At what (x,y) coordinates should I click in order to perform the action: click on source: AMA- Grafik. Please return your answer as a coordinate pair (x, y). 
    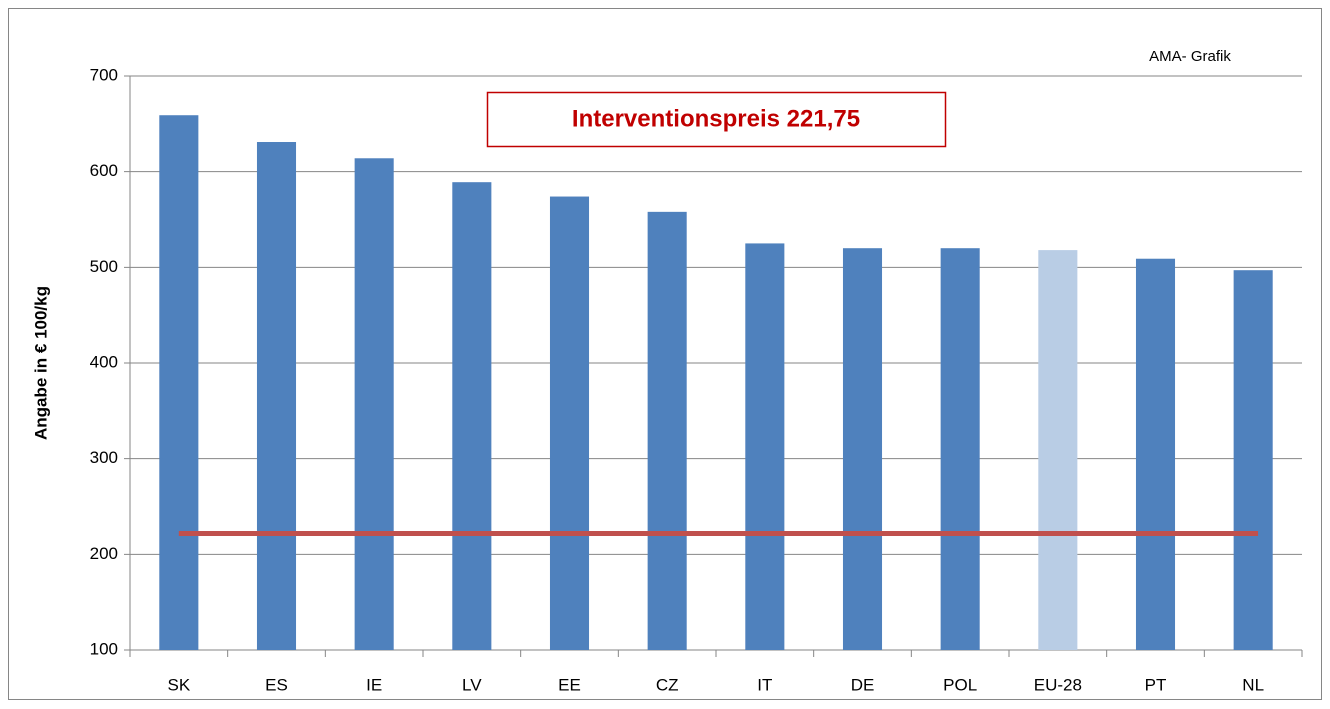
    Looking at the image, I should click on (1190, 56).